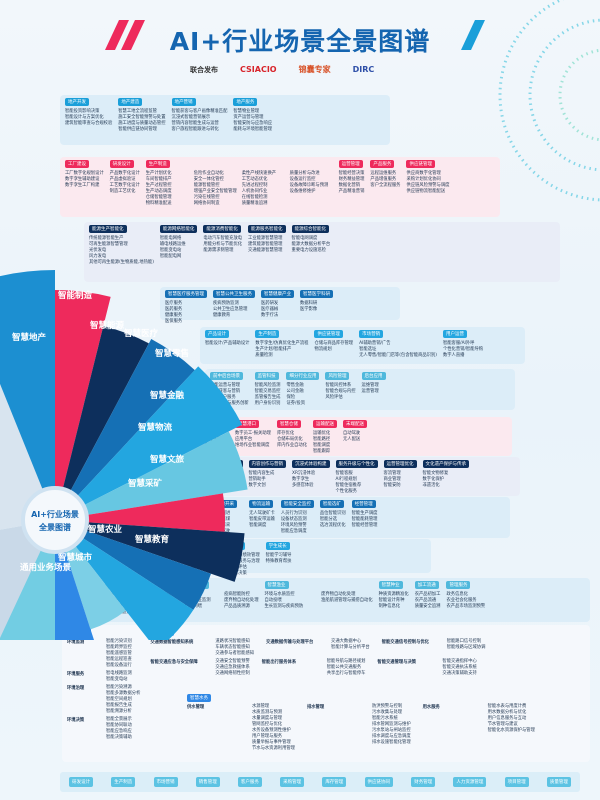  What do you see at coordinates (254, 185) in the screenshot?
I see `scenario-item: 先进过程控制` at bounding box center [254, 185].